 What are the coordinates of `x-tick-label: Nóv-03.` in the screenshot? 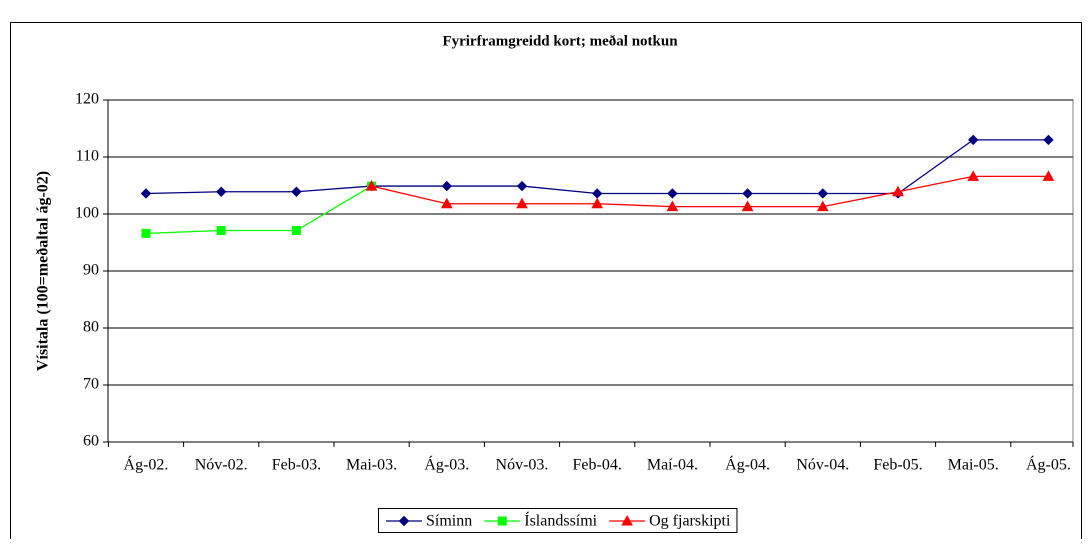 It's located at (522, 465).